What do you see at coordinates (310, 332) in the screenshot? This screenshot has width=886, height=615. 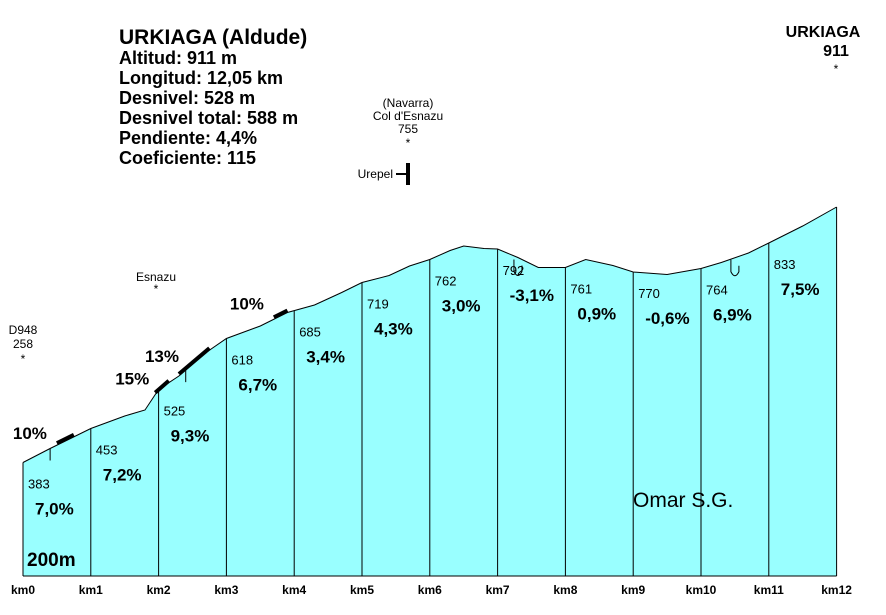 I see `km-elevation-label: 685` at bounding box center [310, 332].